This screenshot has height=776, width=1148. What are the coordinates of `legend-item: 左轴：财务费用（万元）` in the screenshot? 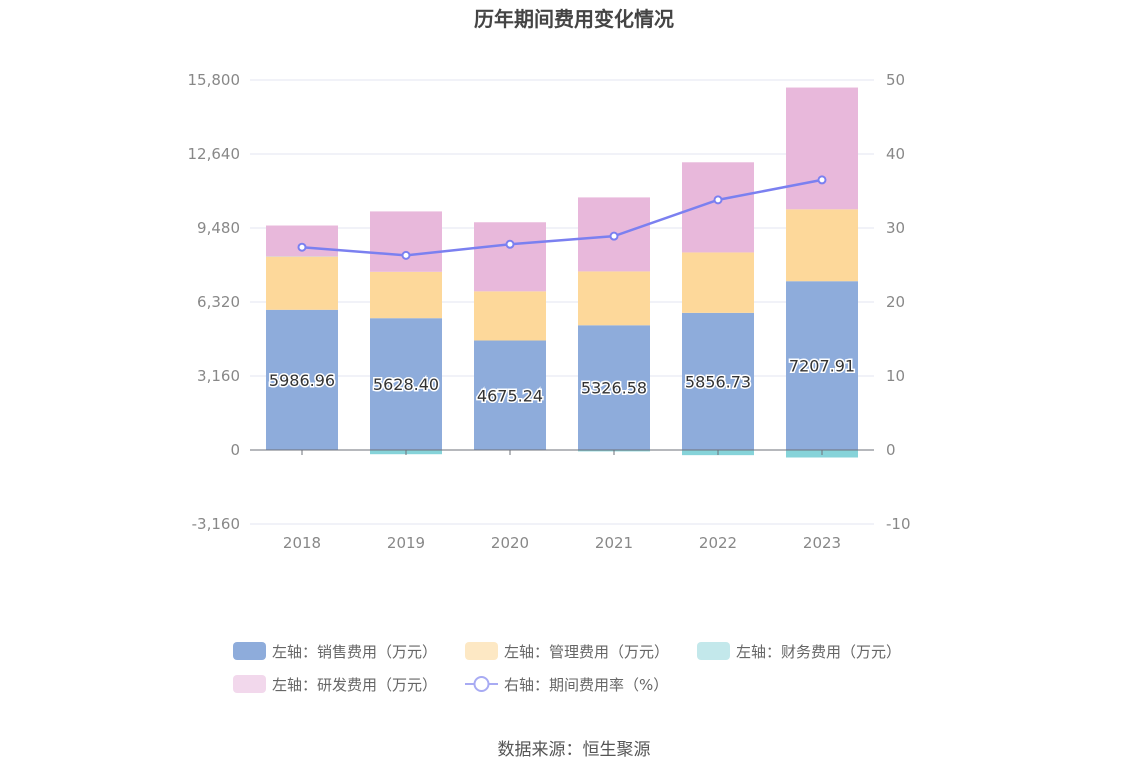 It's located at (799, 651).